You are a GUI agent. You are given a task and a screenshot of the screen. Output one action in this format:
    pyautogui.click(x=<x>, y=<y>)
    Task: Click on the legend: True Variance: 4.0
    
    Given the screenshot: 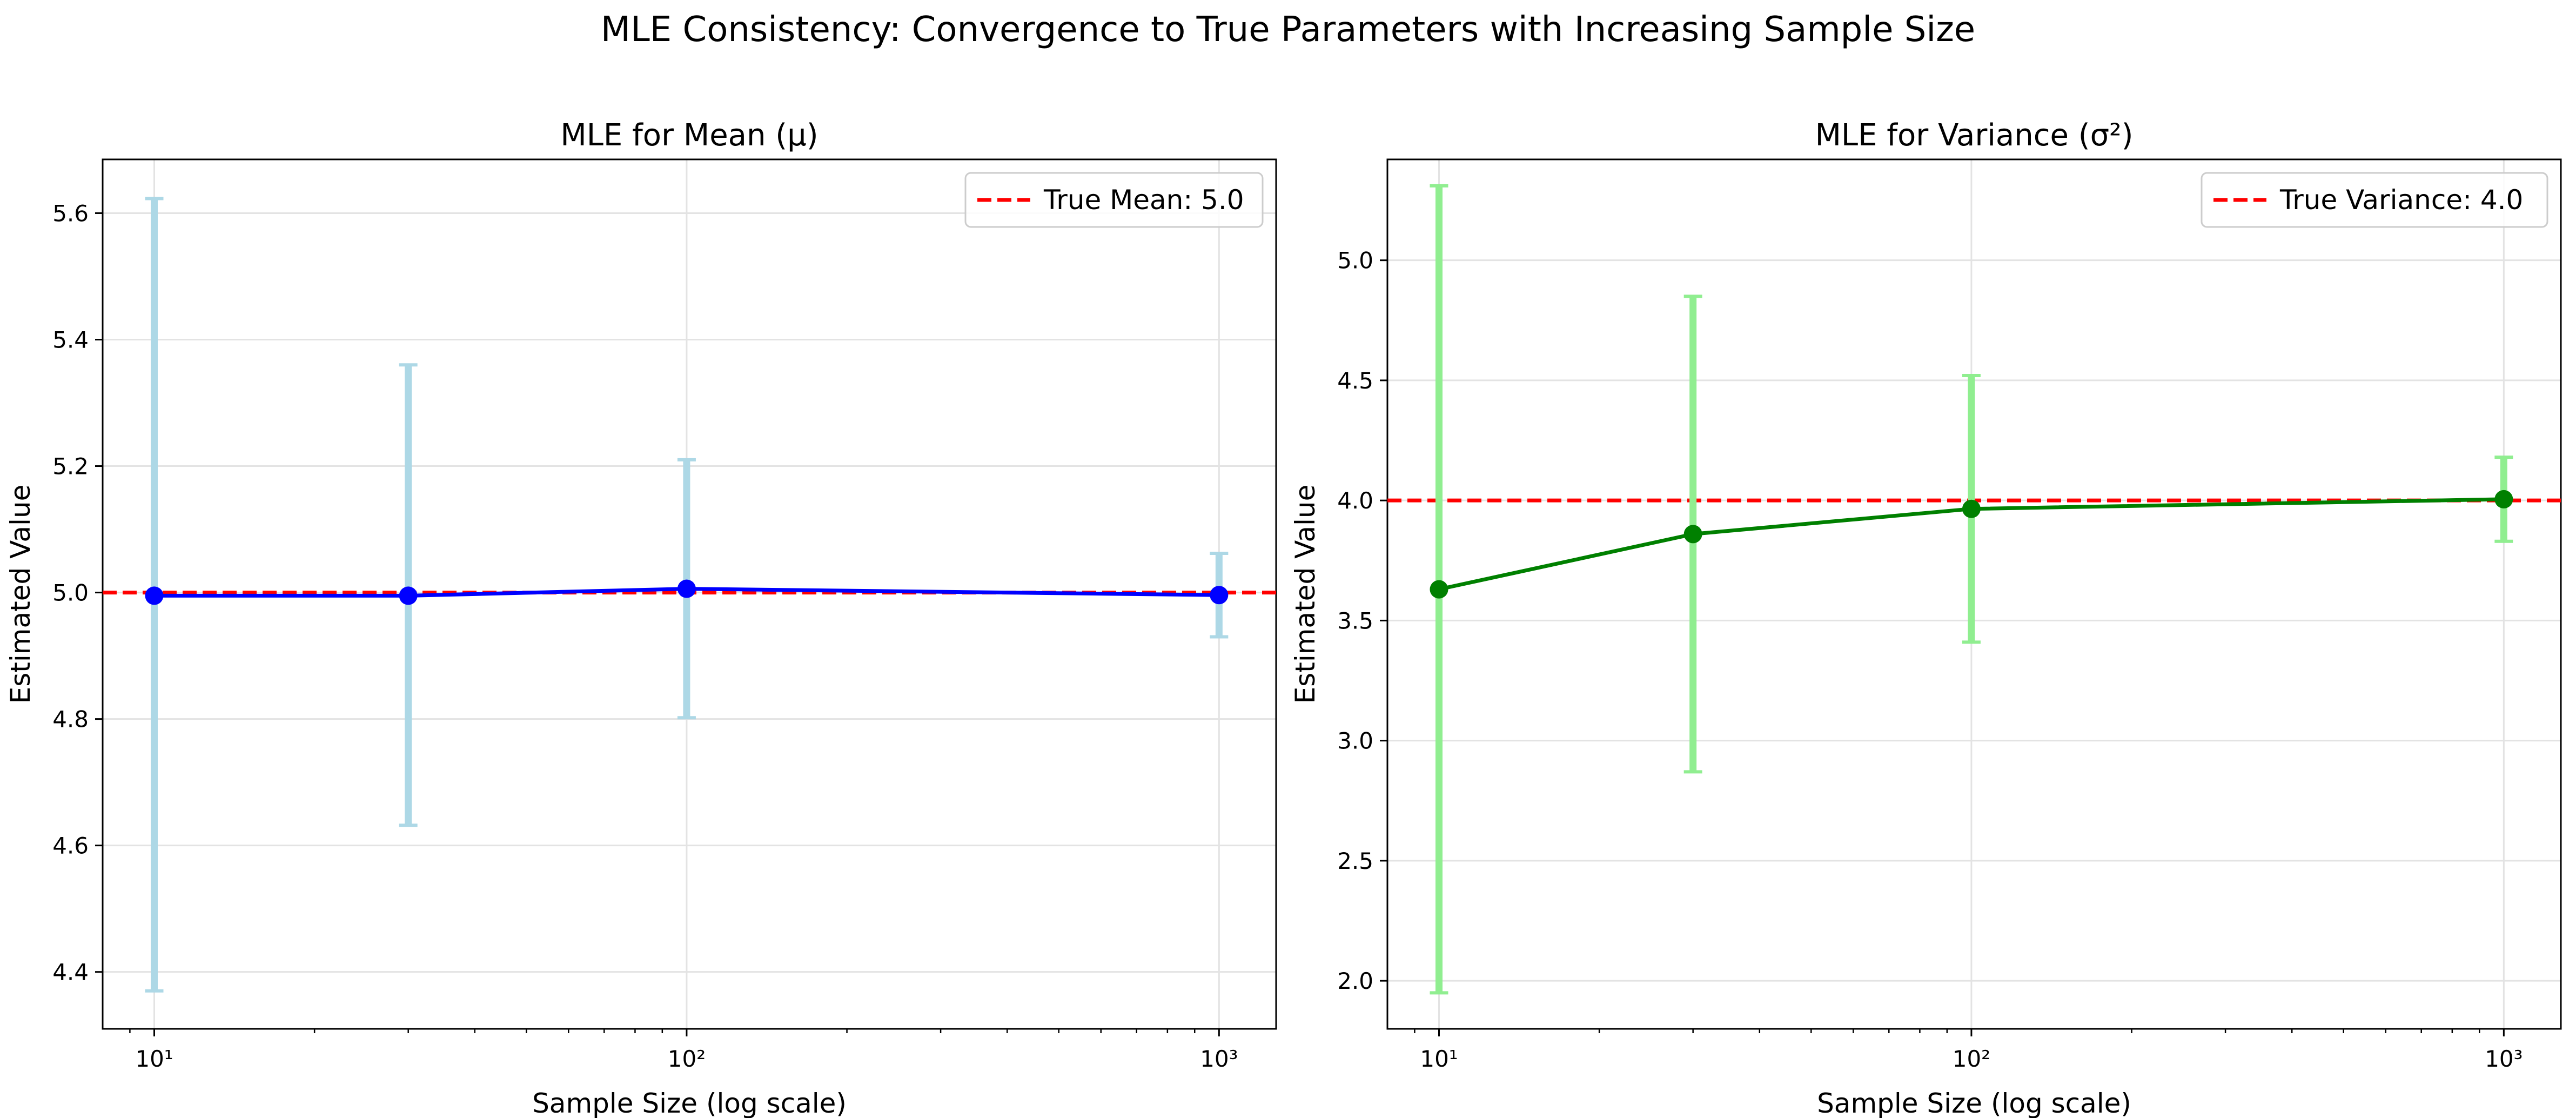 What is the action you would take?
    pyautogui.click(x=2375, y=200)
    